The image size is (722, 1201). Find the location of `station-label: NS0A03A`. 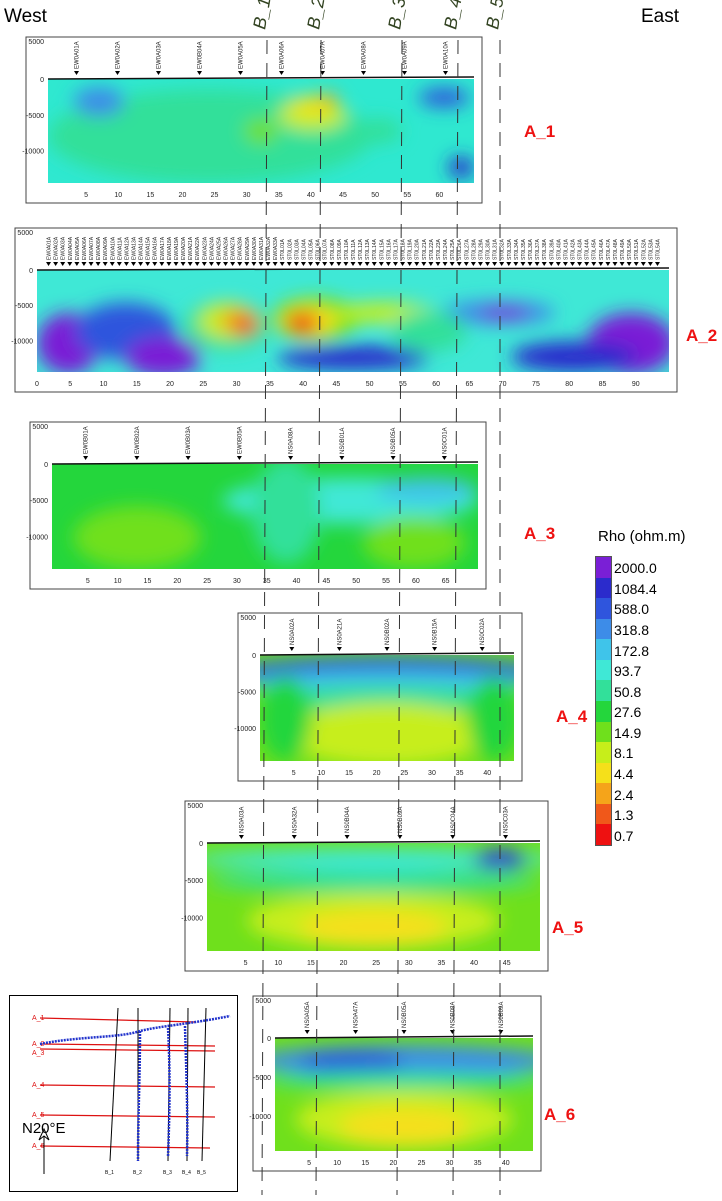

station-label: NS0A03A is located at coordinates (242, 820).